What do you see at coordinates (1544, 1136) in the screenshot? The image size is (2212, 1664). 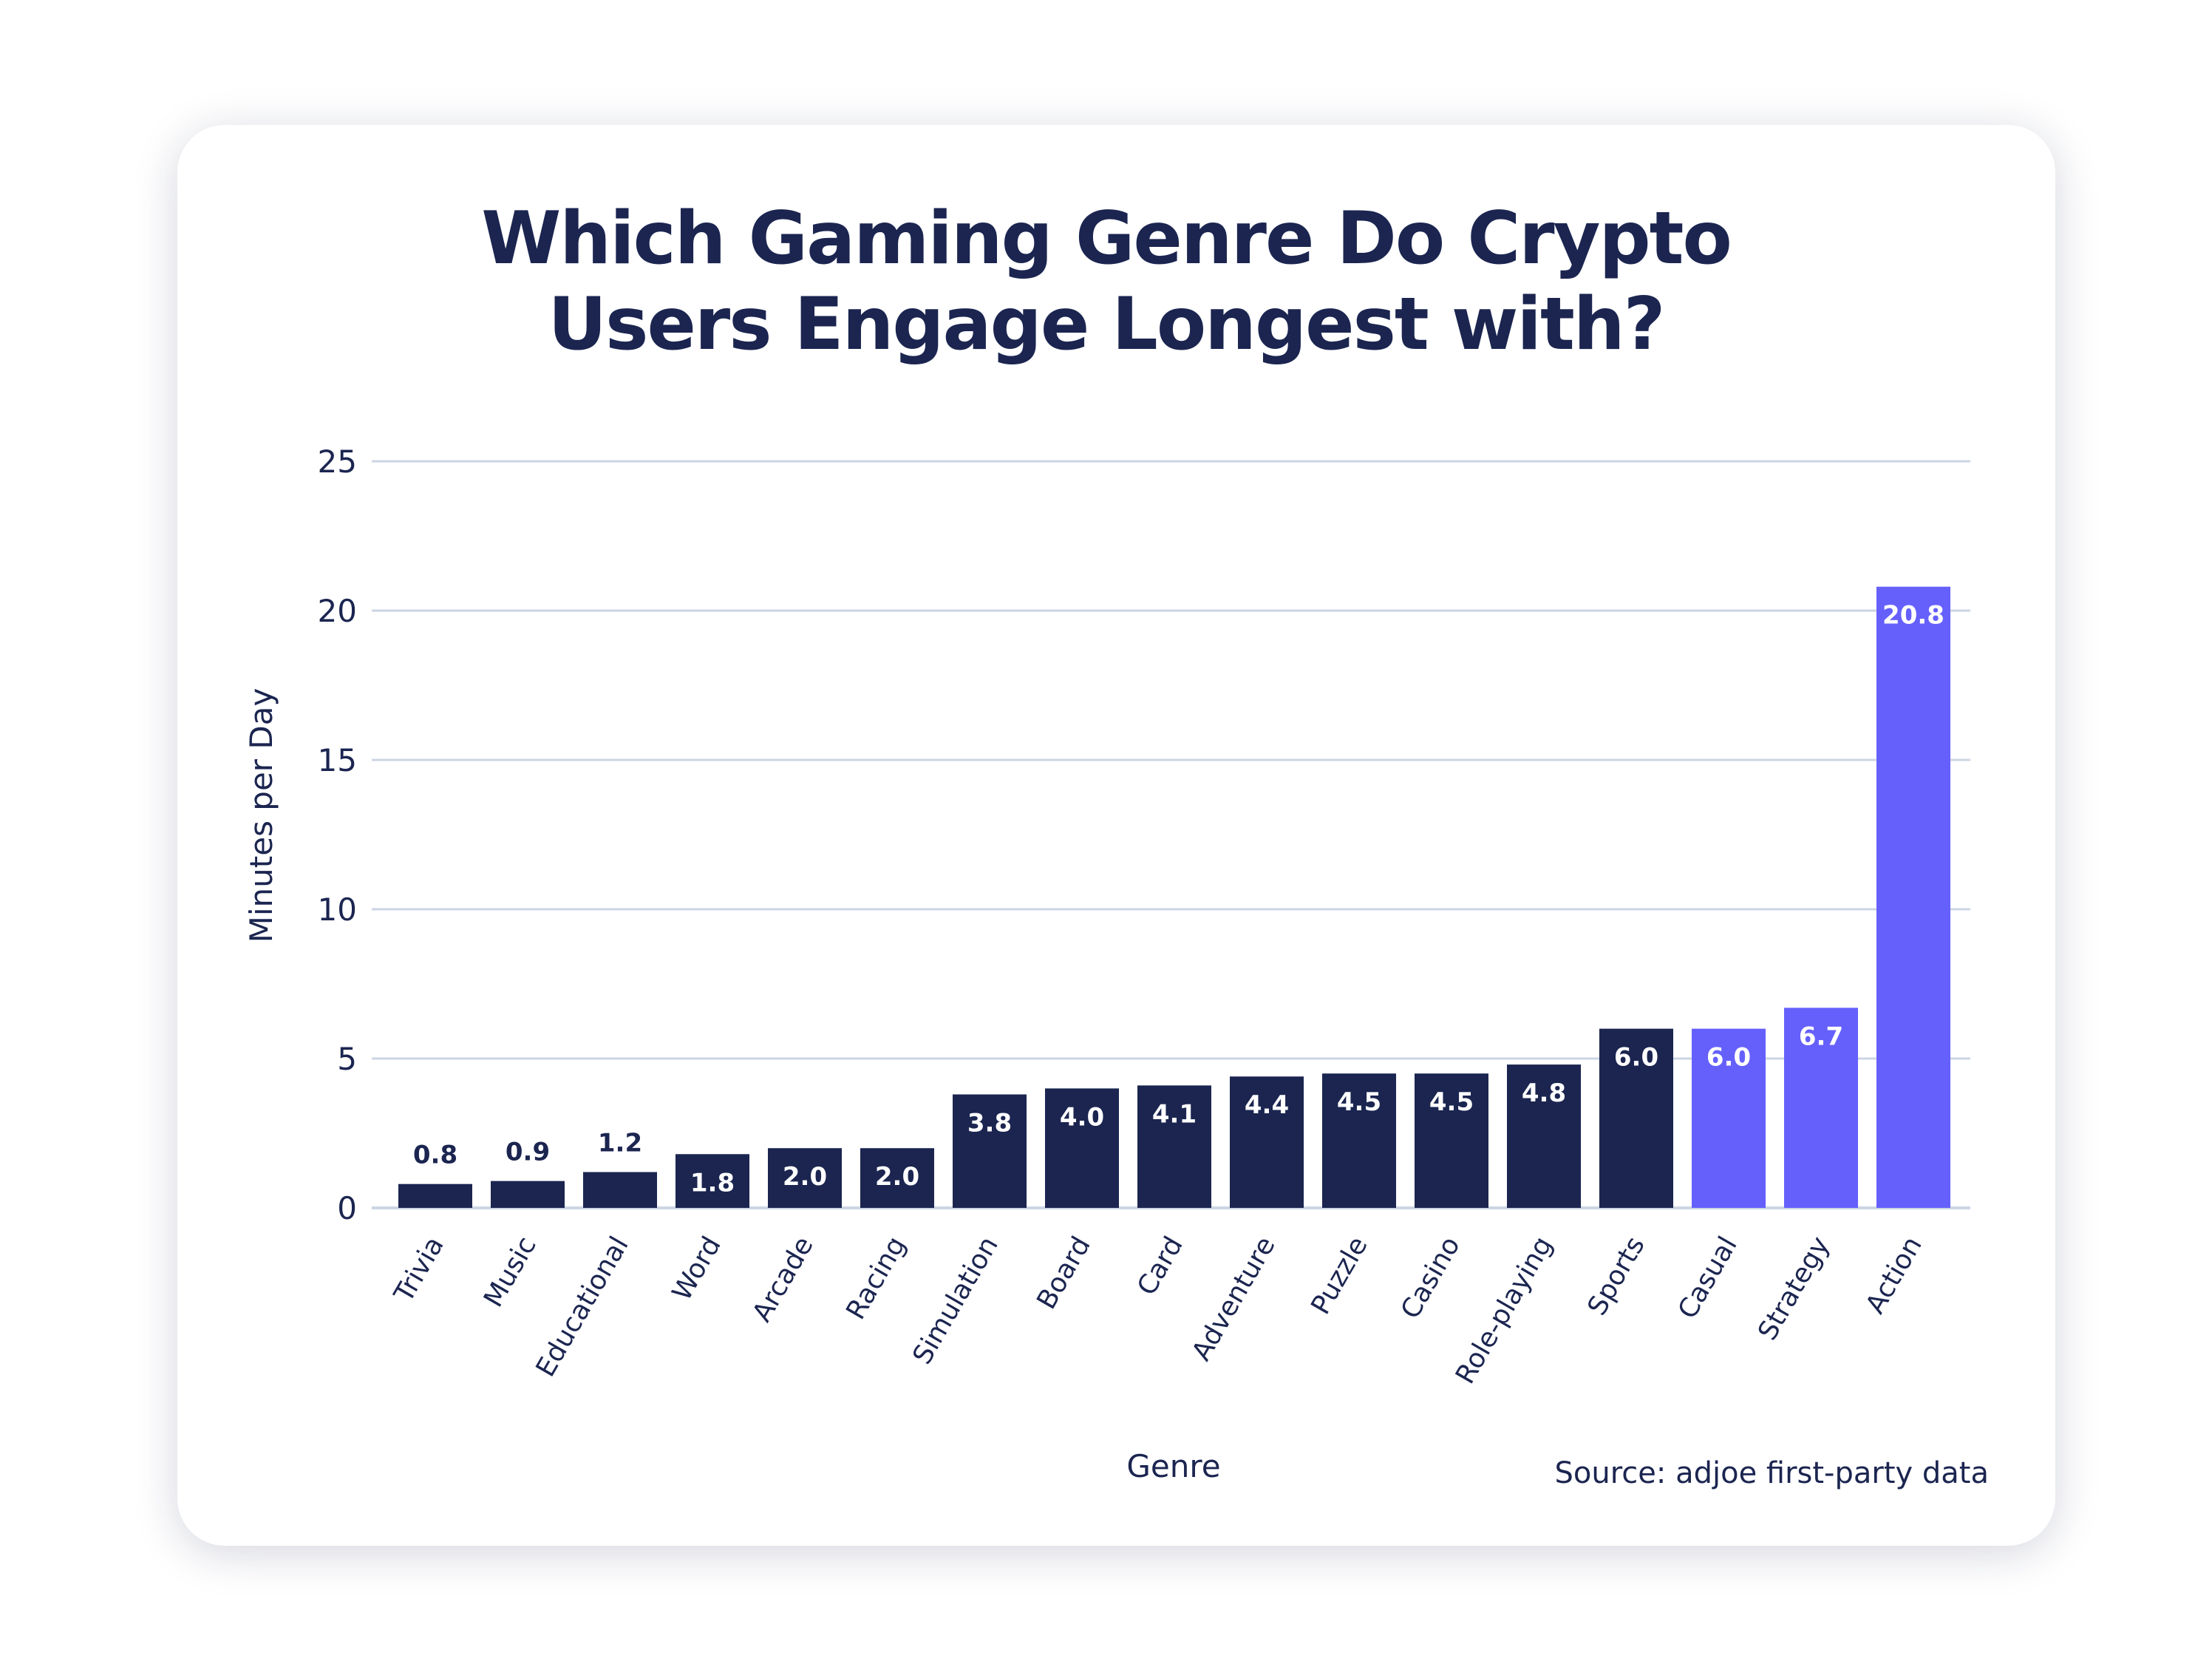 I see `bar-role-playing` at bounding box center [1544, 1136].